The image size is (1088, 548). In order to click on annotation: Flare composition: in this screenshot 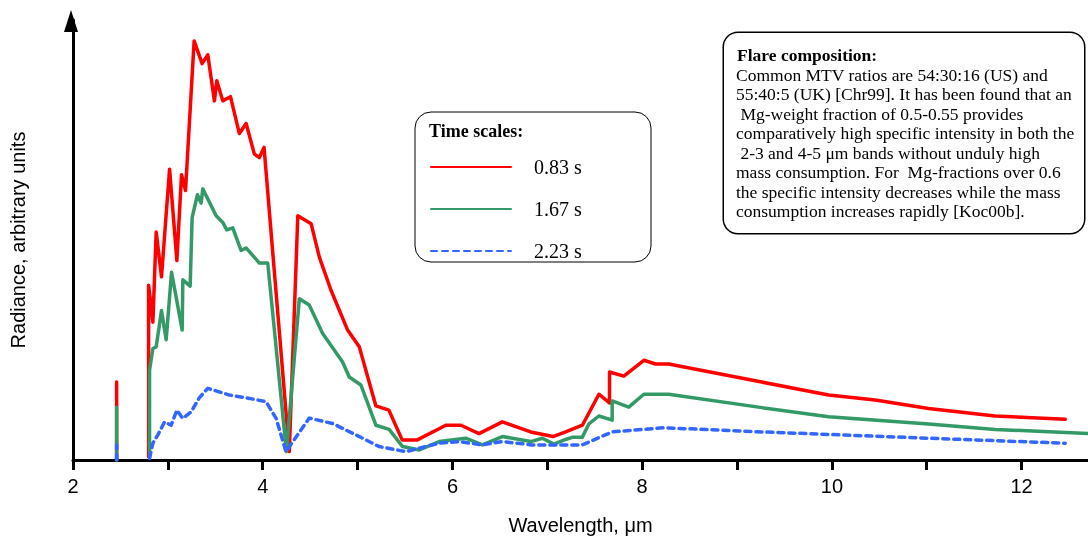, I will do `click(807, 55)`.